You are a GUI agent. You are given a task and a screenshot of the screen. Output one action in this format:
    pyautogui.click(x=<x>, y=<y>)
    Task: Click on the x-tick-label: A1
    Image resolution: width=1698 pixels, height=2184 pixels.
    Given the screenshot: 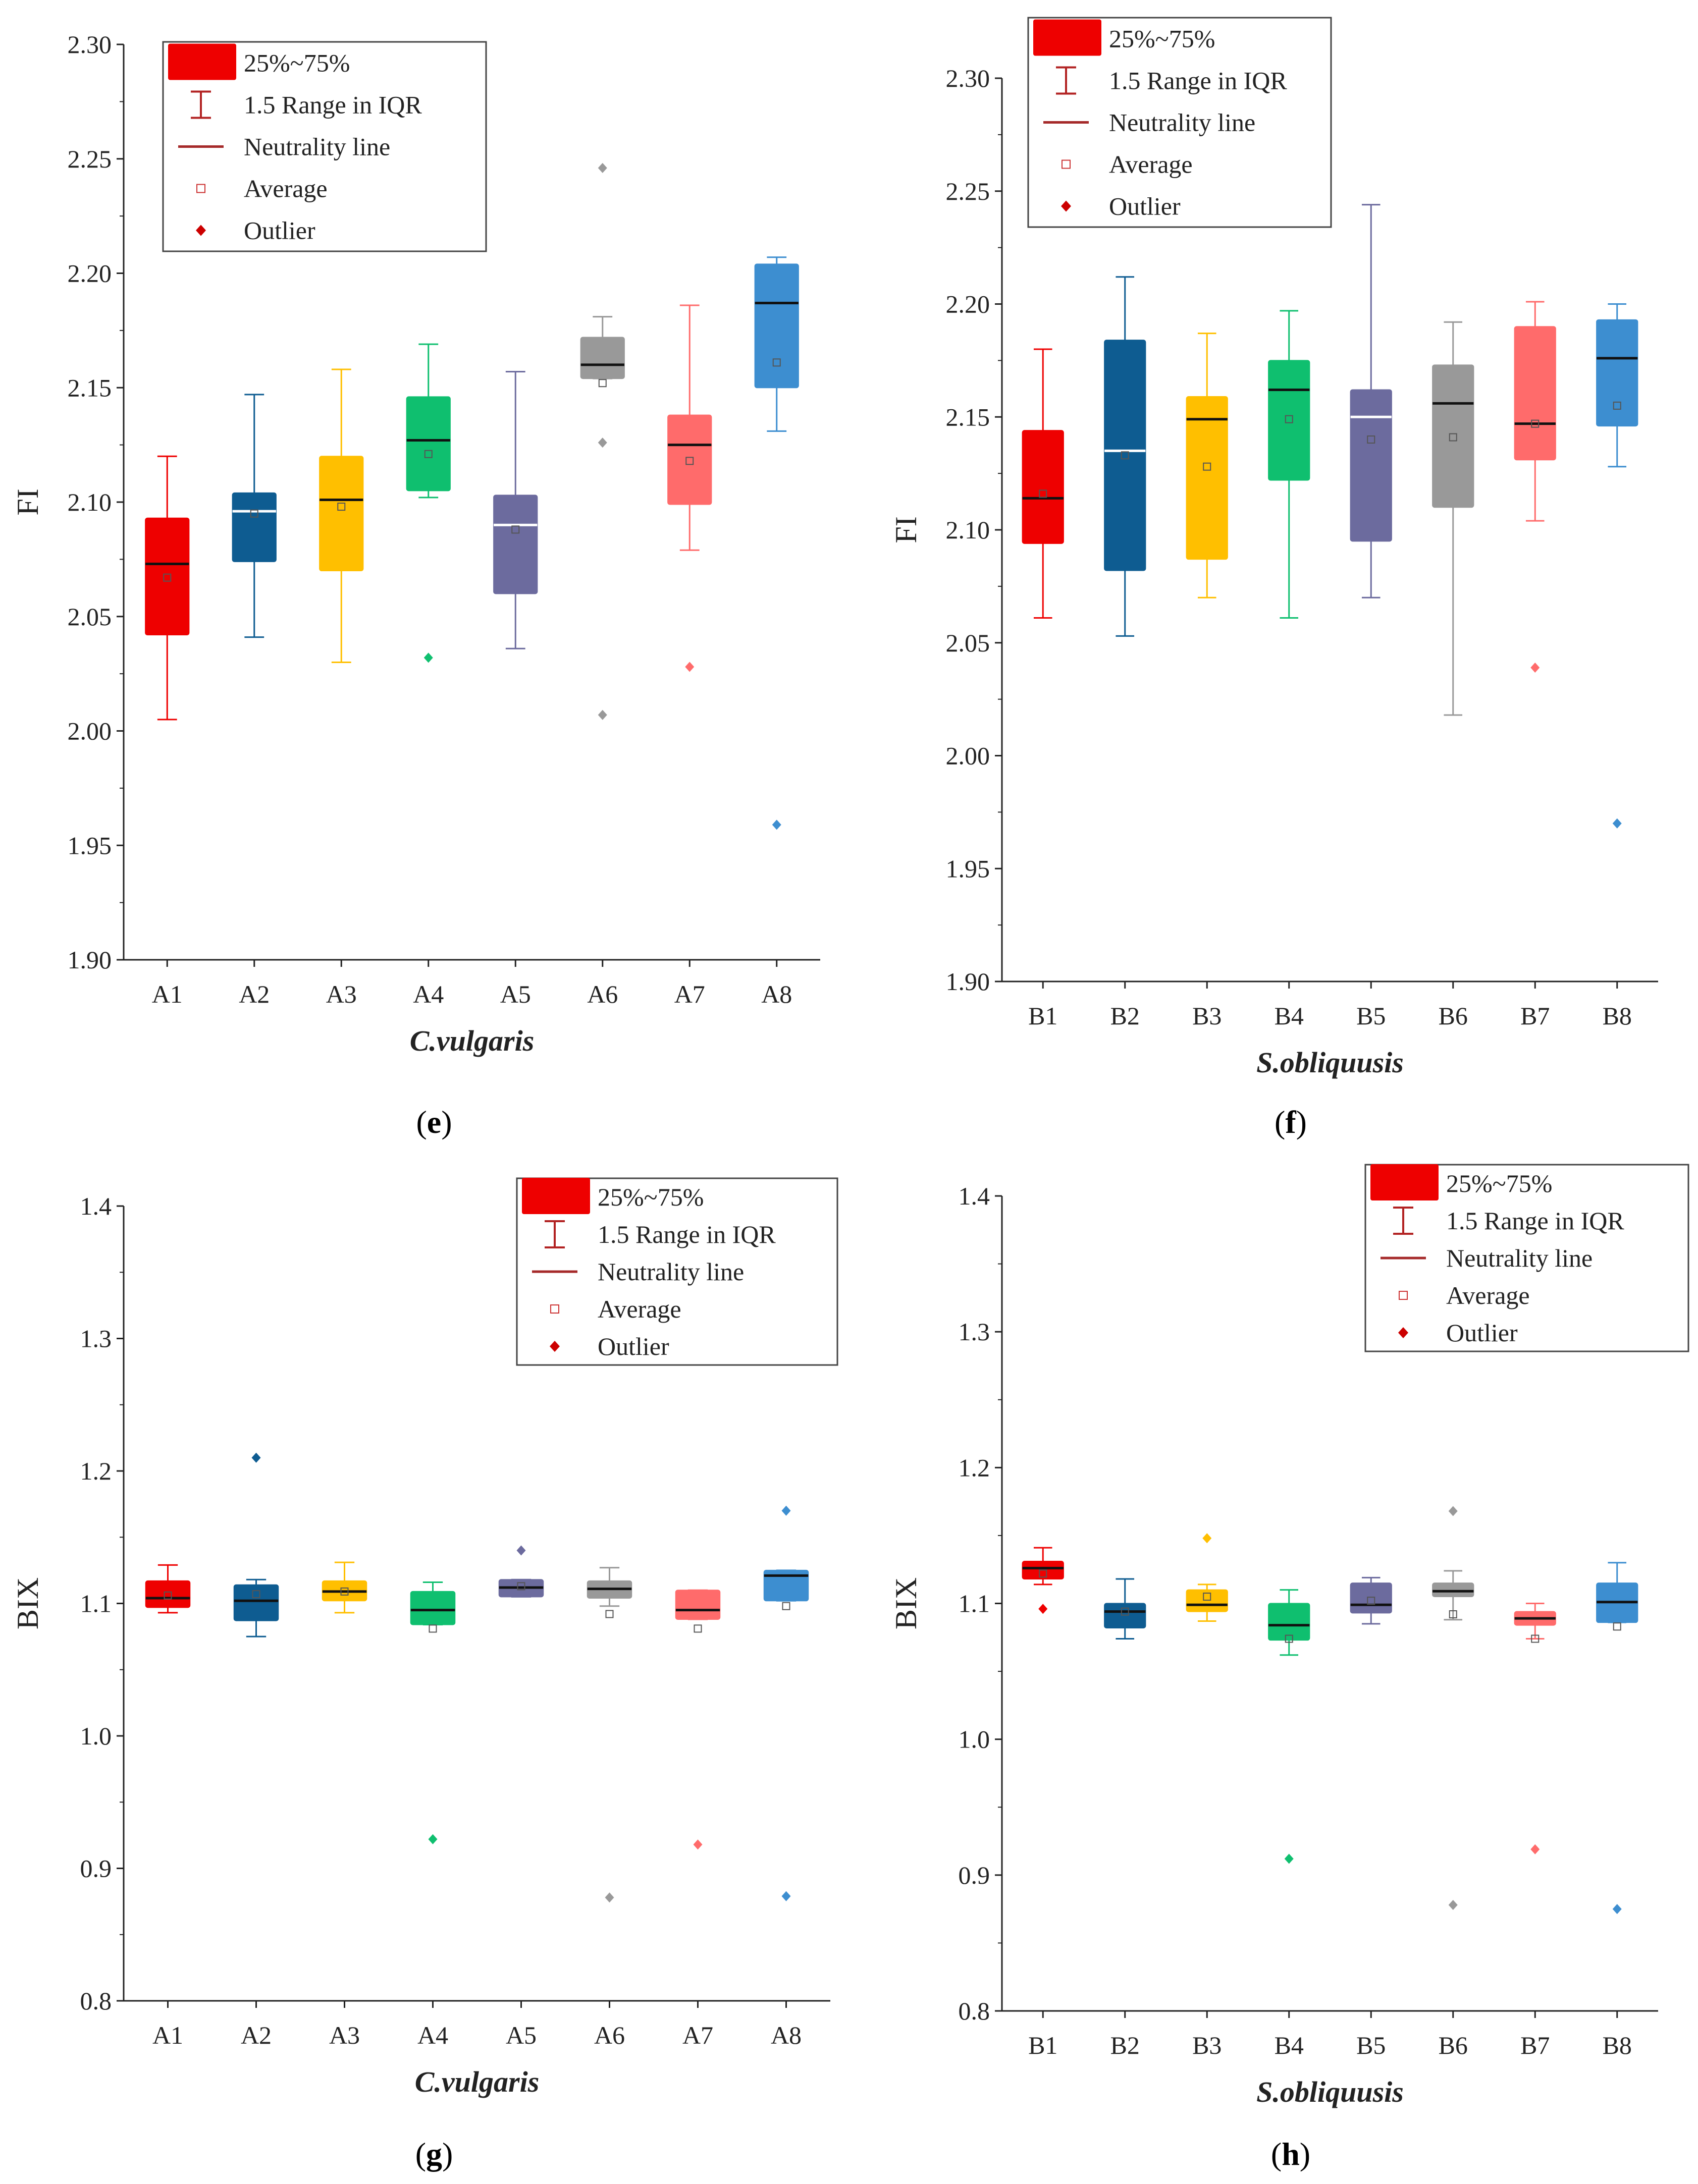 What is the action you would take?
    pyautogui.click(x=168, y=994)
    